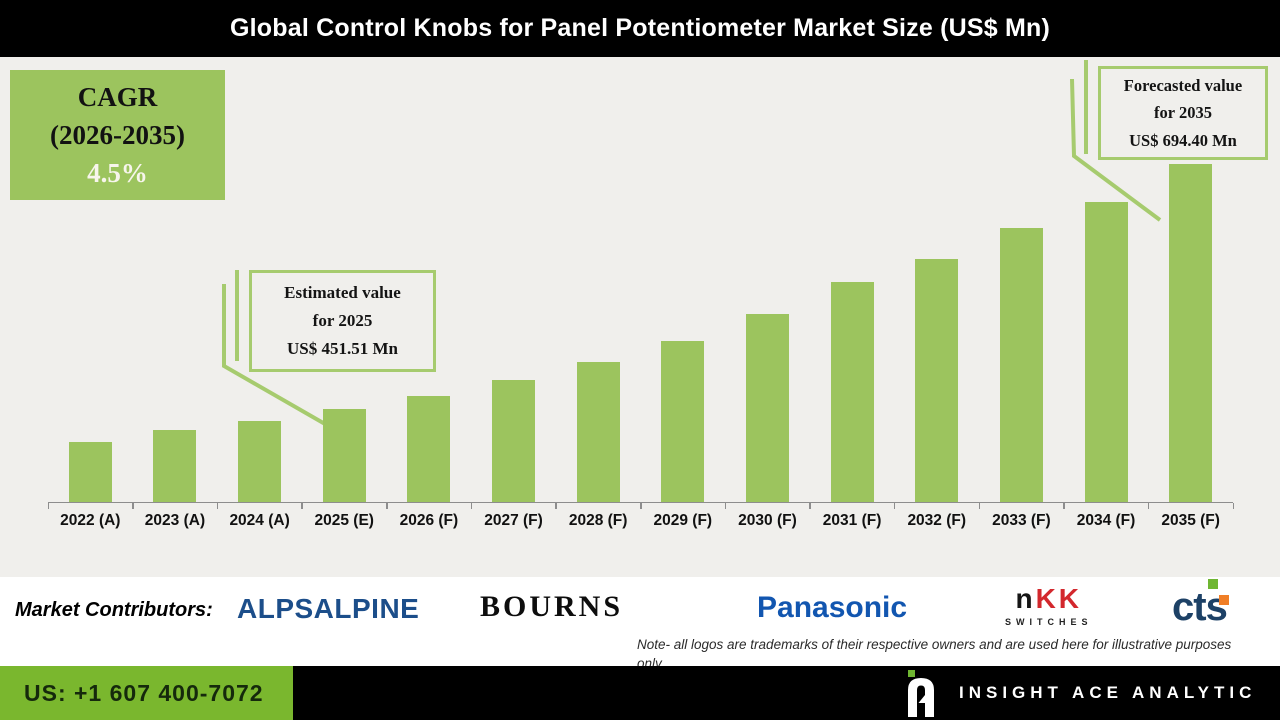  Describe the element at coordinates (114, 610) in the screenshot. I see `market-contributors-label: Market Contributors:` at that location.